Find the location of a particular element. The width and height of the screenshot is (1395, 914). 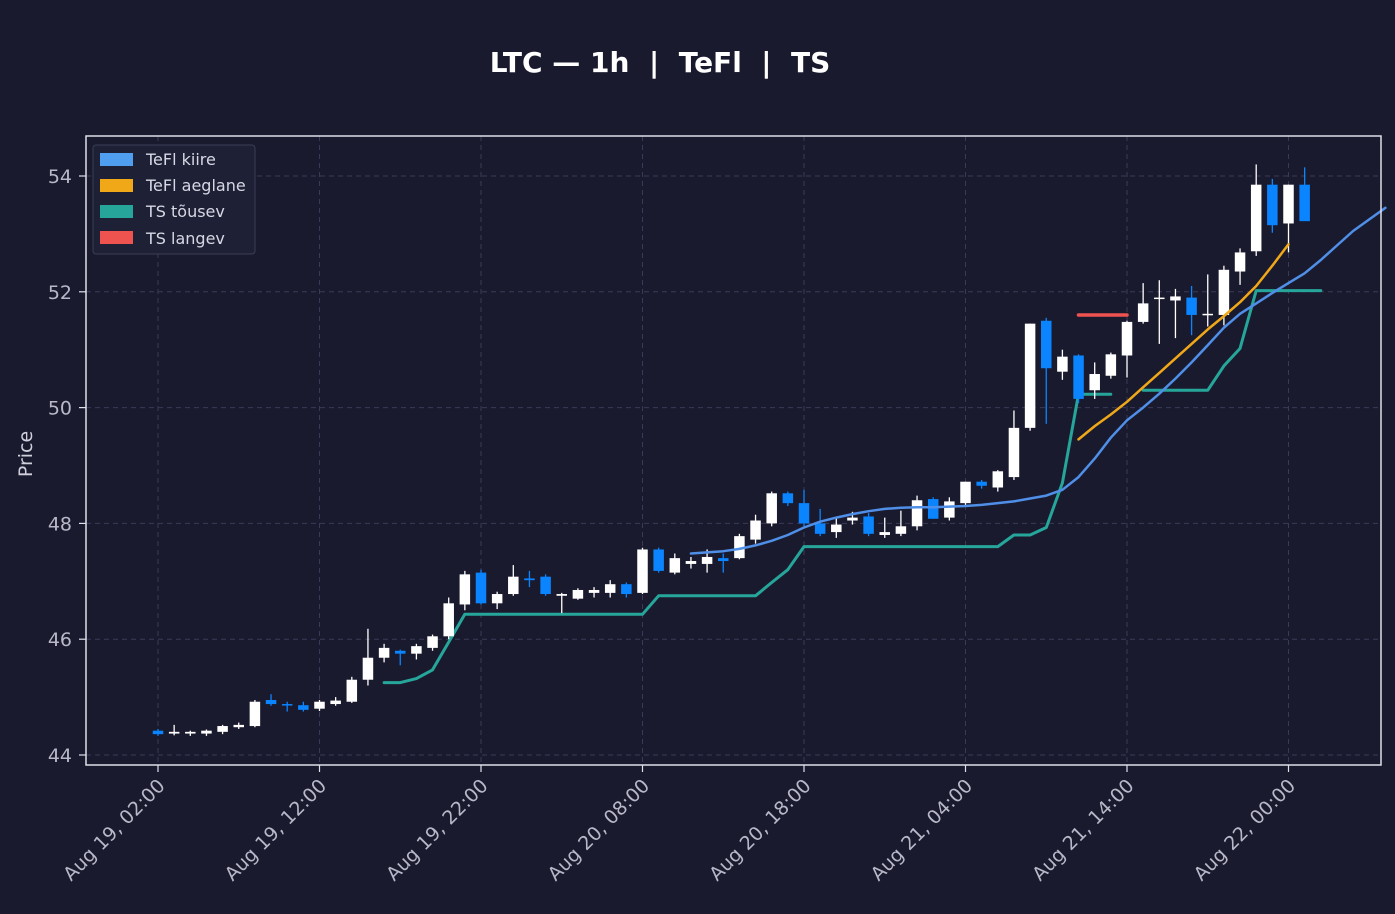

legend-swatch-tefl-aeglane is located at coordinates (116, 185).